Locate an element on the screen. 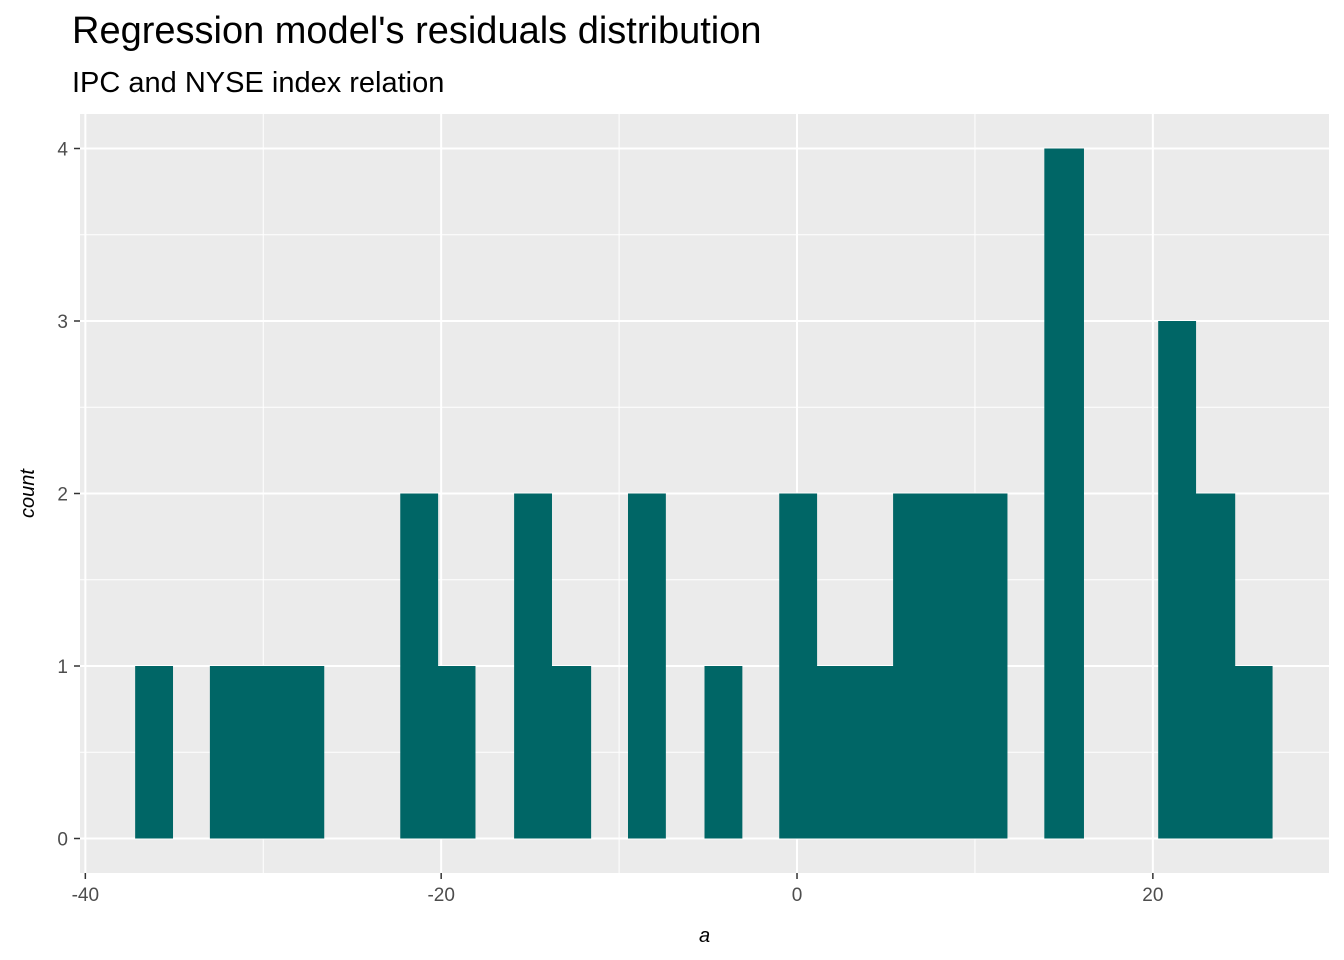 The height and width of the screenshot is (960, 1344). chart-subtitle: IPC and NYSE index relation is located at coordinates (258, 83).